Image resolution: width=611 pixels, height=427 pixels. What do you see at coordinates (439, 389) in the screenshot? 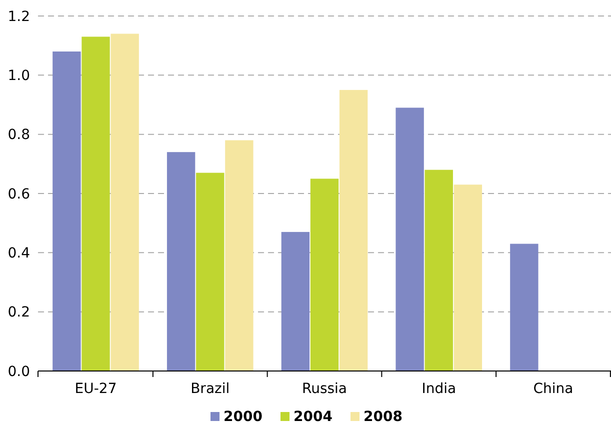
I see `x-tick-label: India` at bounding box center [439, 389].